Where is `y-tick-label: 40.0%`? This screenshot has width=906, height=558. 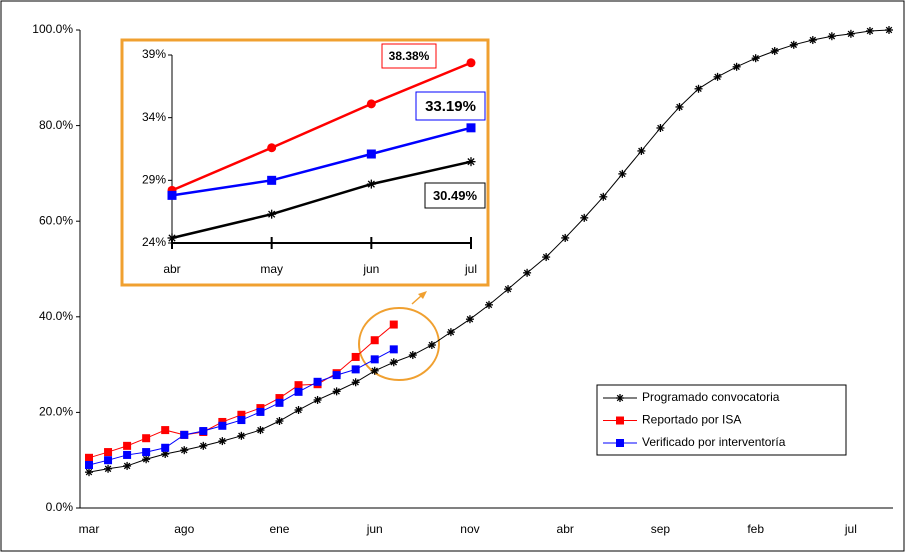 y-tick-label: 40.0% is located at coordinates (56, 316).